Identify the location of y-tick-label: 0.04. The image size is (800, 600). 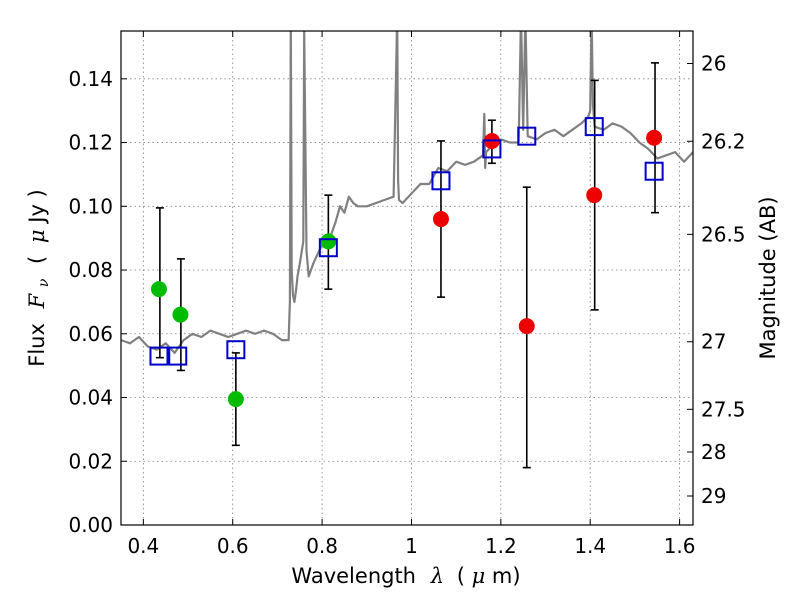
(90, 398).